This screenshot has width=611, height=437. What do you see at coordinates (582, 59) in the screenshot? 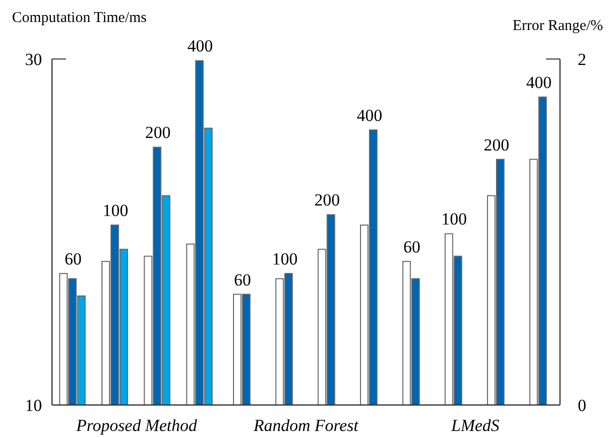
I see `y2-tick-label: 2` at bounding box center [582, 59].